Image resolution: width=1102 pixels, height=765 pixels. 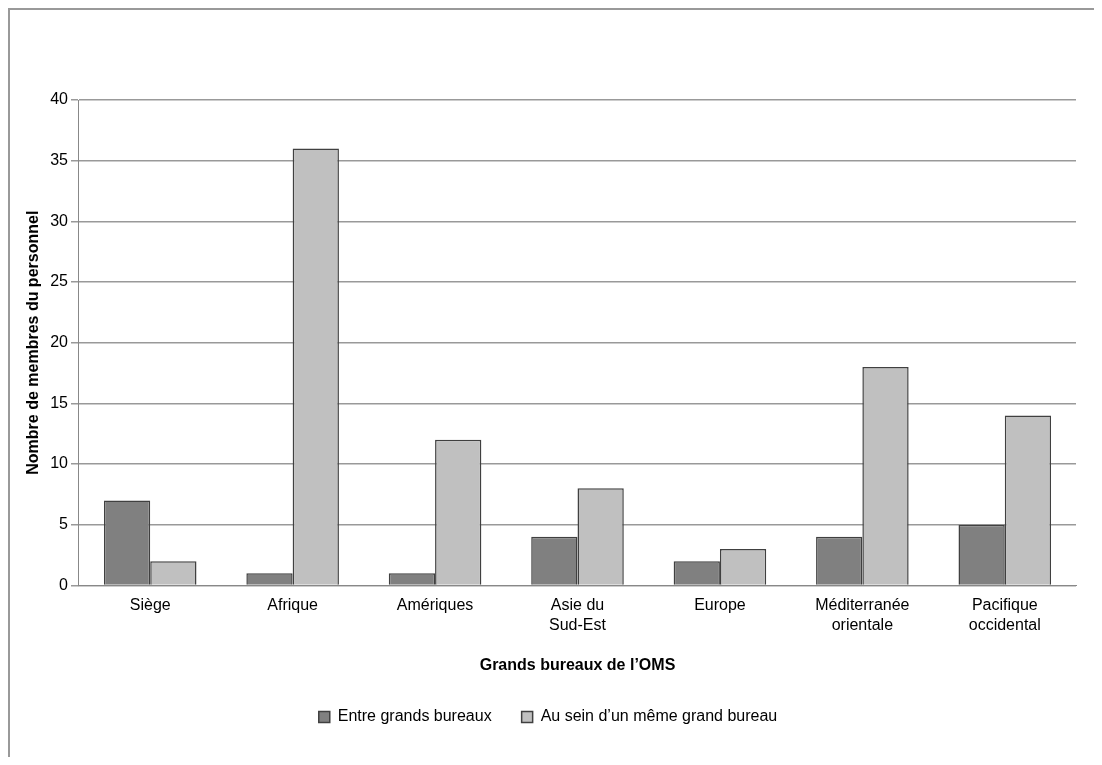 I want to click on y-tick-label: 0, so click(x=64, y=584).